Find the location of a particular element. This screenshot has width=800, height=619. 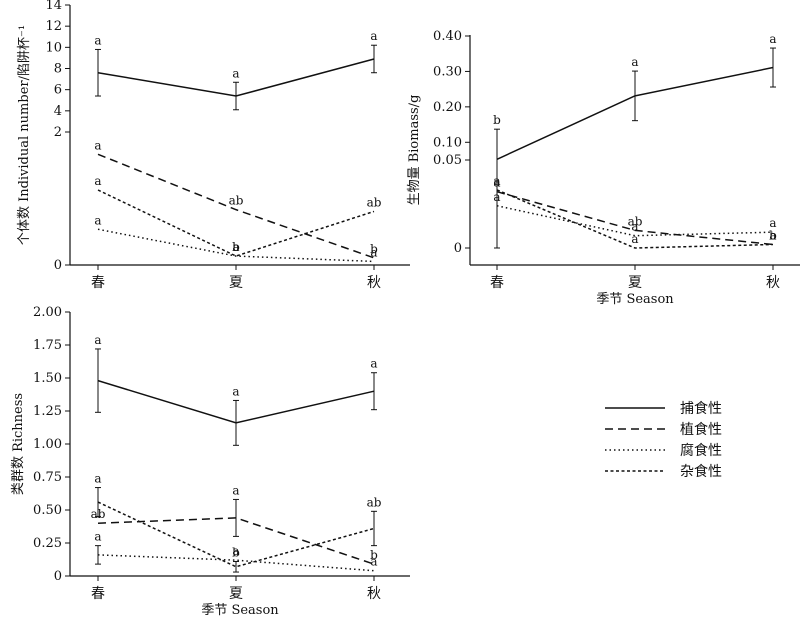

y-axis-label: 个体数 Individual number/陷阱杯⁻¹ is located at coordinates (24, 135).